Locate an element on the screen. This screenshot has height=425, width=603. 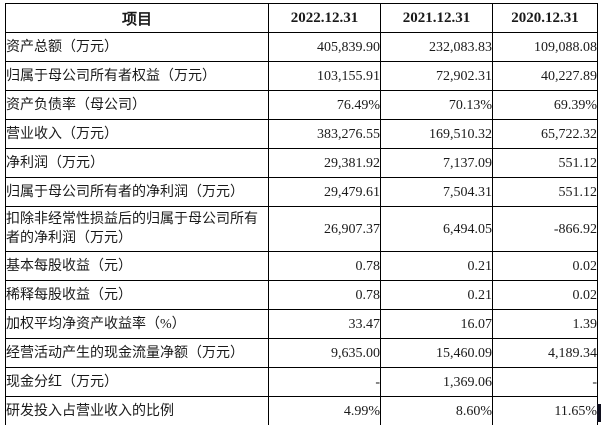
row-label: 稀释每股收益（元） is located at coordinates (137, 295).